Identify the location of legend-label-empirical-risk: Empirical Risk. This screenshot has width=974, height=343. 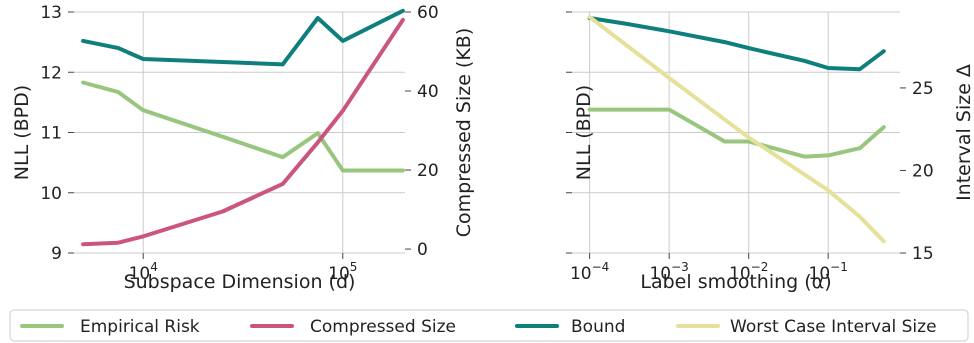
(140, 327).